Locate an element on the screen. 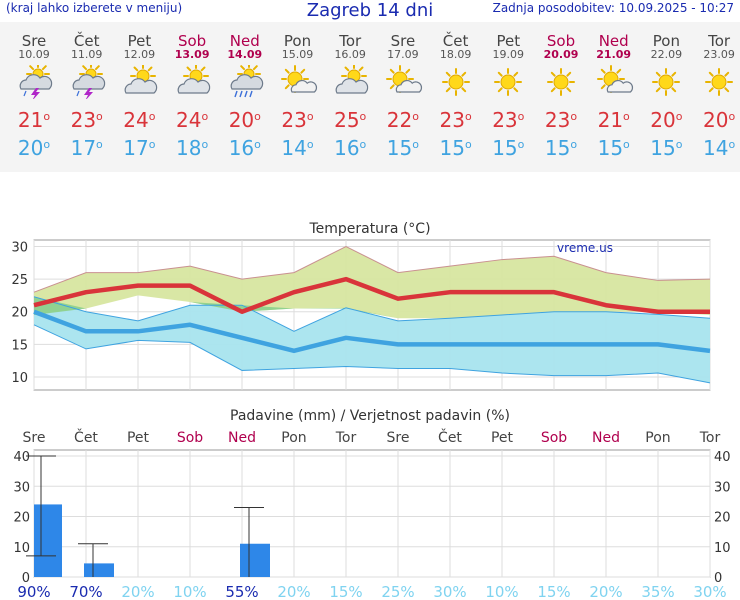  forecast-day: Čet 11.09 23o 17o is located at coordinates (87, 90).